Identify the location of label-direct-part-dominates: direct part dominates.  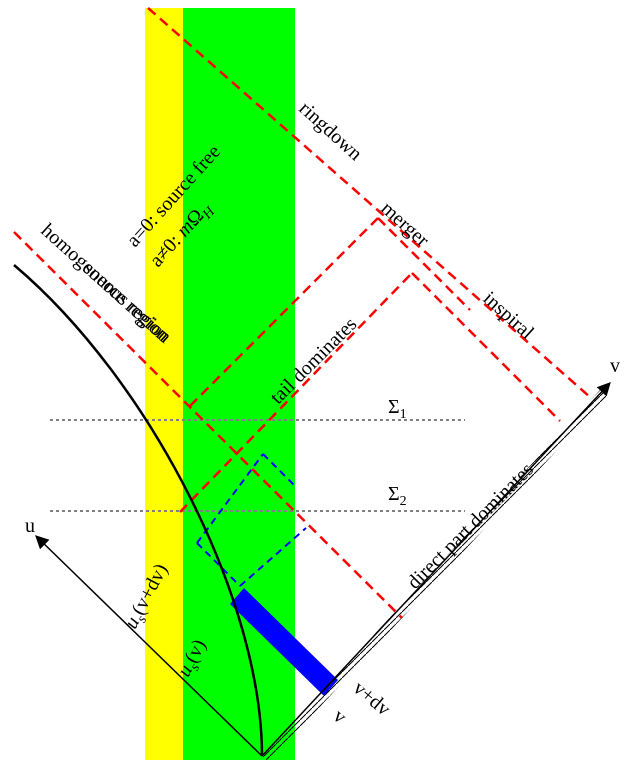
(470, 525).